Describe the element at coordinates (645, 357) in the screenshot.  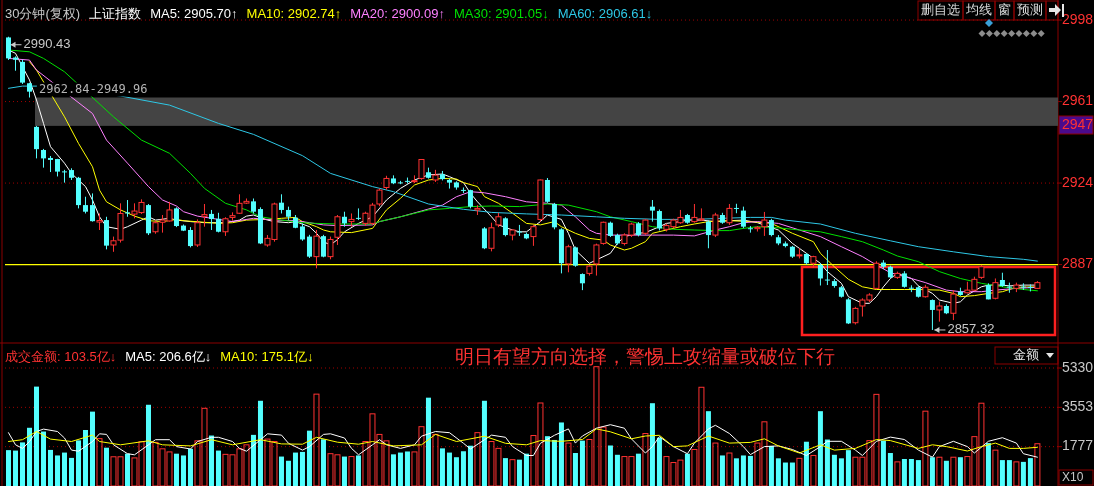
I see `annotation: 明日有望方向选择，警惕上攻缩量或破位下行` at that location.